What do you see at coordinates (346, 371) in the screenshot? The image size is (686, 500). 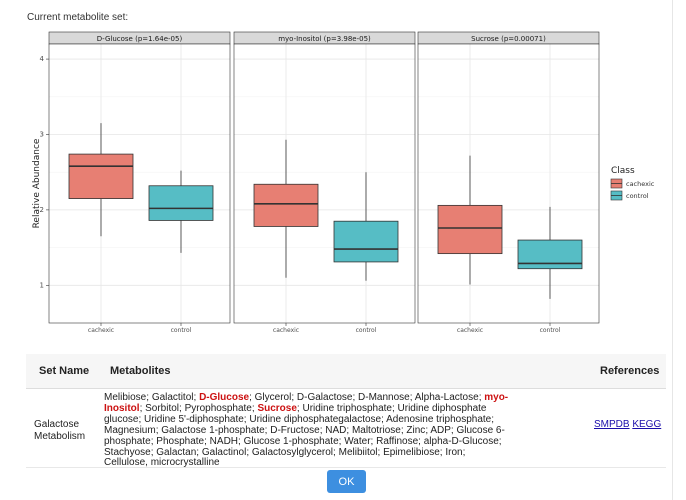 I see `table-header: Set Name Metabolites References` at bounding box center [346, 371].